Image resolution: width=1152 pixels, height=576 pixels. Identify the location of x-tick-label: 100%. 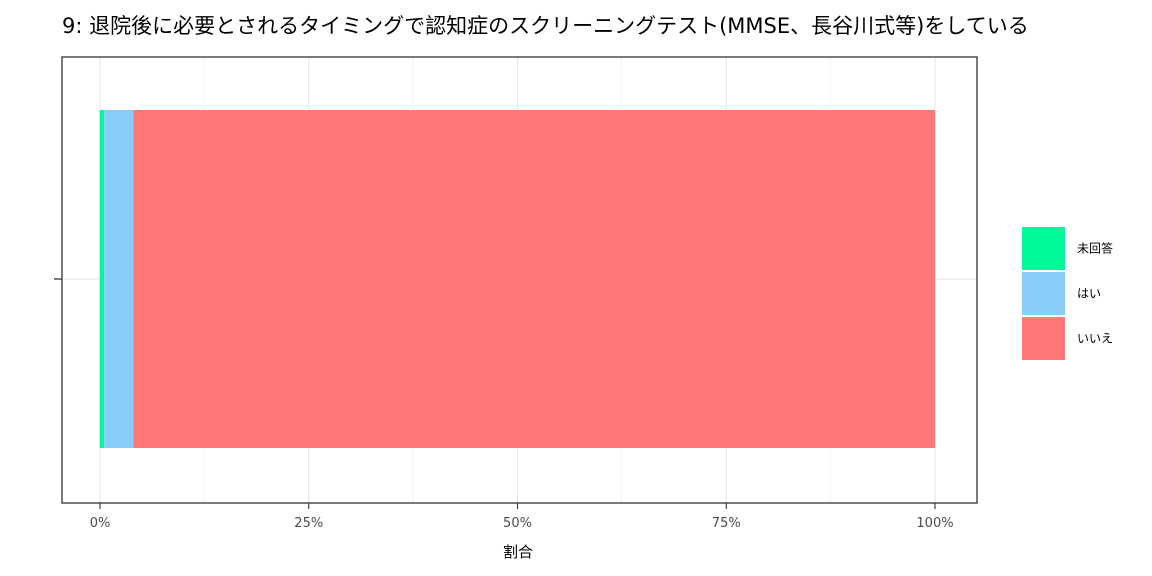
(934, 523).